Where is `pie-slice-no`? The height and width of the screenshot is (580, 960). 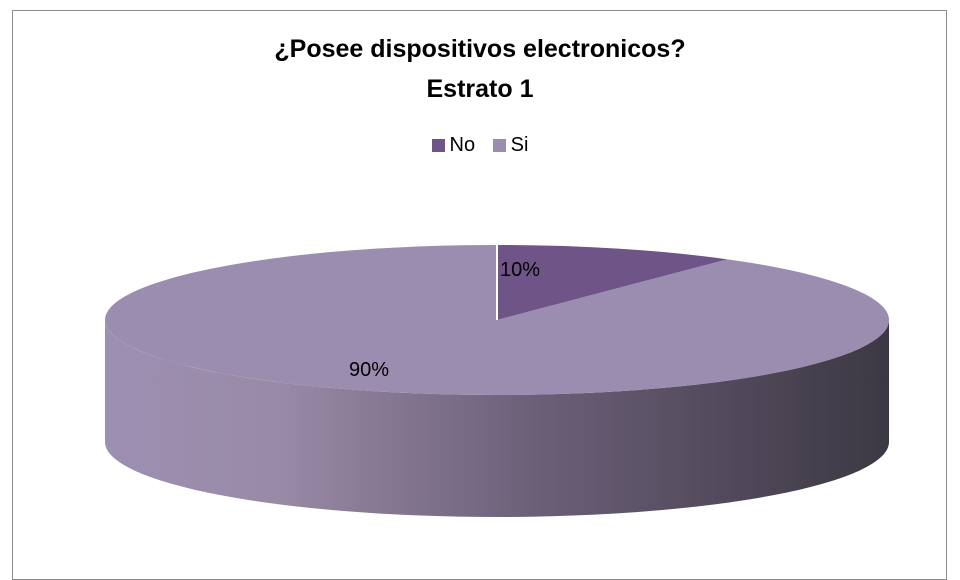 pie-slice-no is located at coordinates (612, 282).